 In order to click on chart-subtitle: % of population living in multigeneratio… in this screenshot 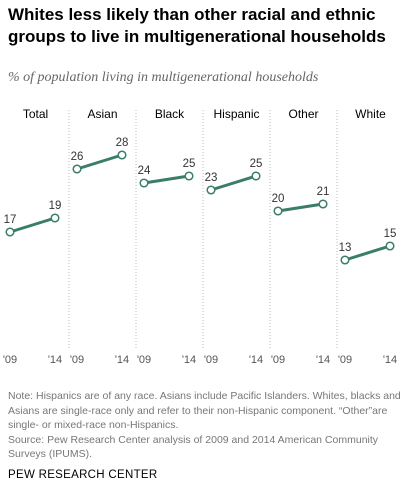, I will do `click(163, 77)`.